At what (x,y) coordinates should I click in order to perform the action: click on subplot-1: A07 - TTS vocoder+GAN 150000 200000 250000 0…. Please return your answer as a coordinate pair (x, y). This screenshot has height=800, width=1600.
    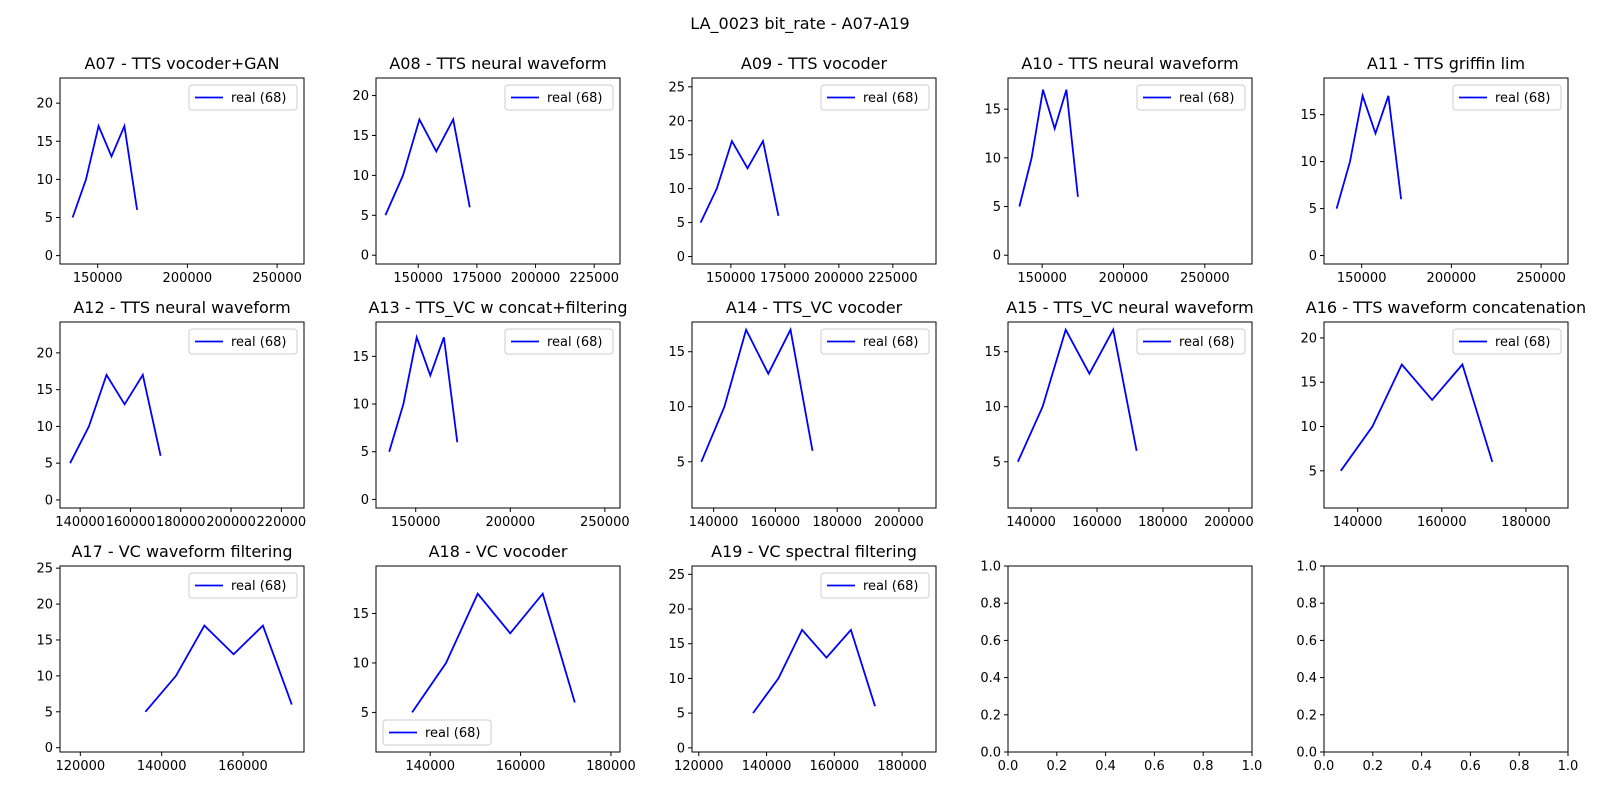
    Looking at the image, I should click on (170, 170).